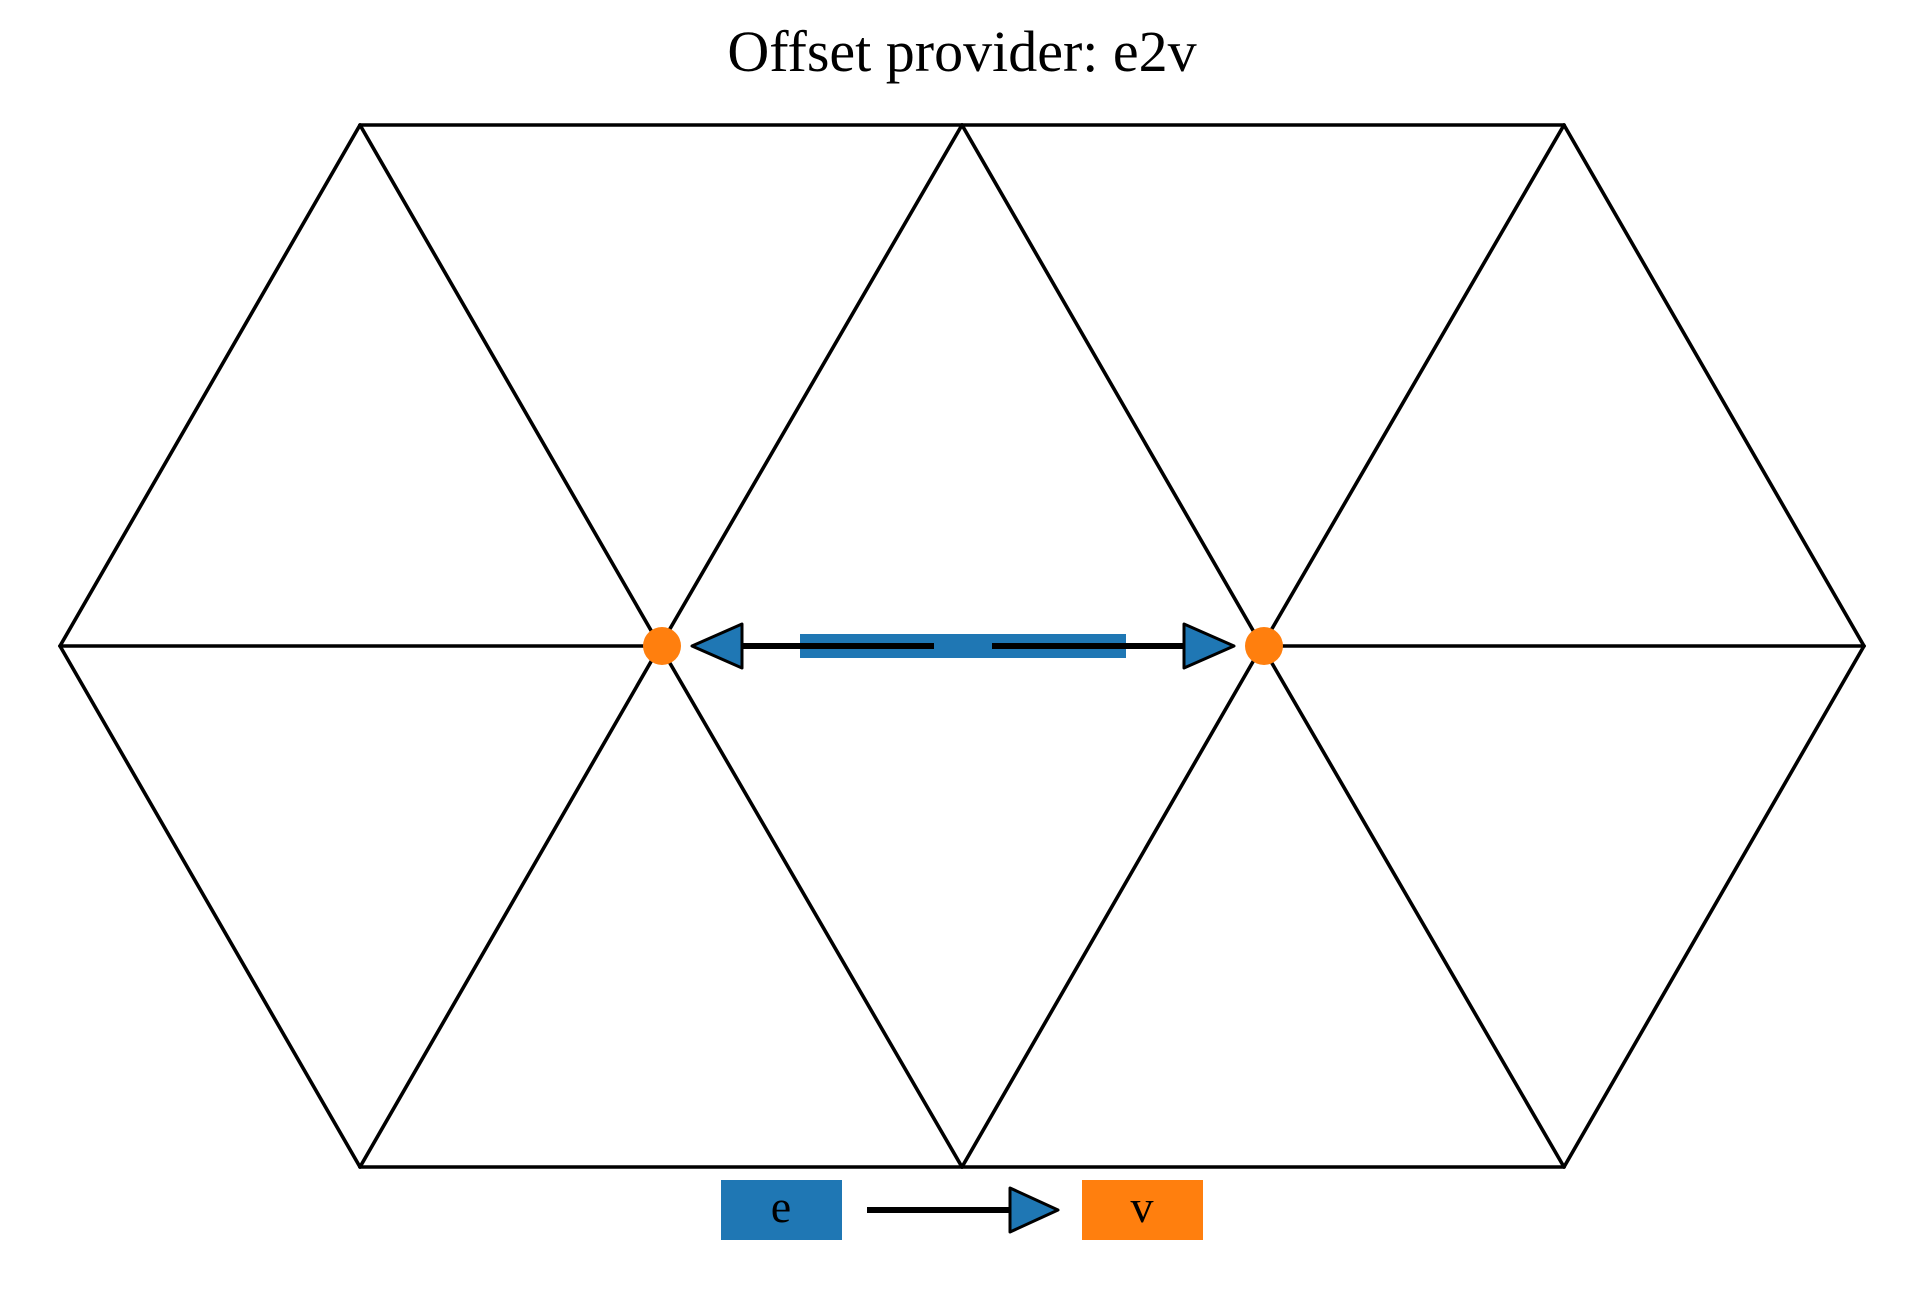 The image size is (1919, 1314). Describe the element at coordinates (1142, 1206) in the screenshot. I see `legend-target-label: v` at that location.